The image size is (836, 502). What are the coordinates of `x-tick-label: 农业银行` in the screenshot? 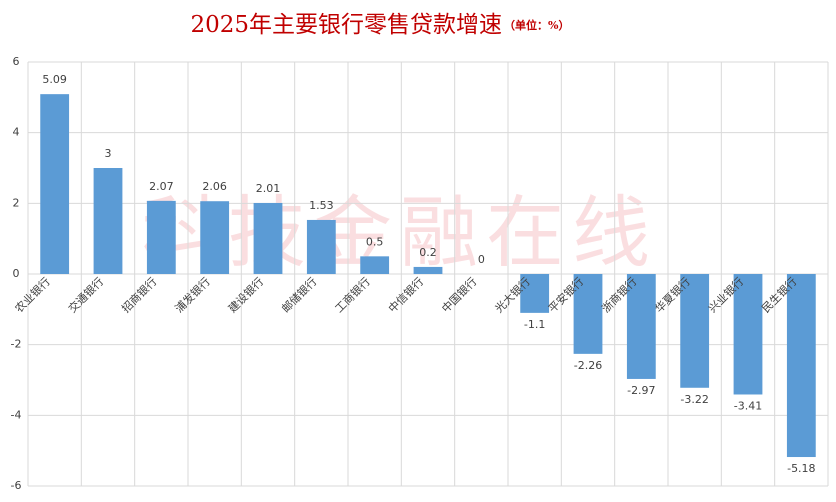 It's located at (32, 294).